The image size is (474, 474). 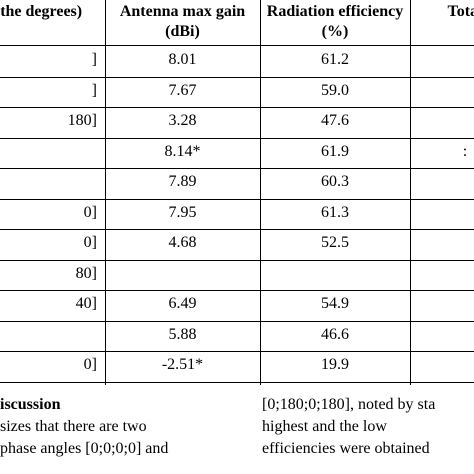 What do you see at coordinates (41, 11) in the screenshot?
I see `header-cell: of the degrees)` at bounding box center [41, 11].